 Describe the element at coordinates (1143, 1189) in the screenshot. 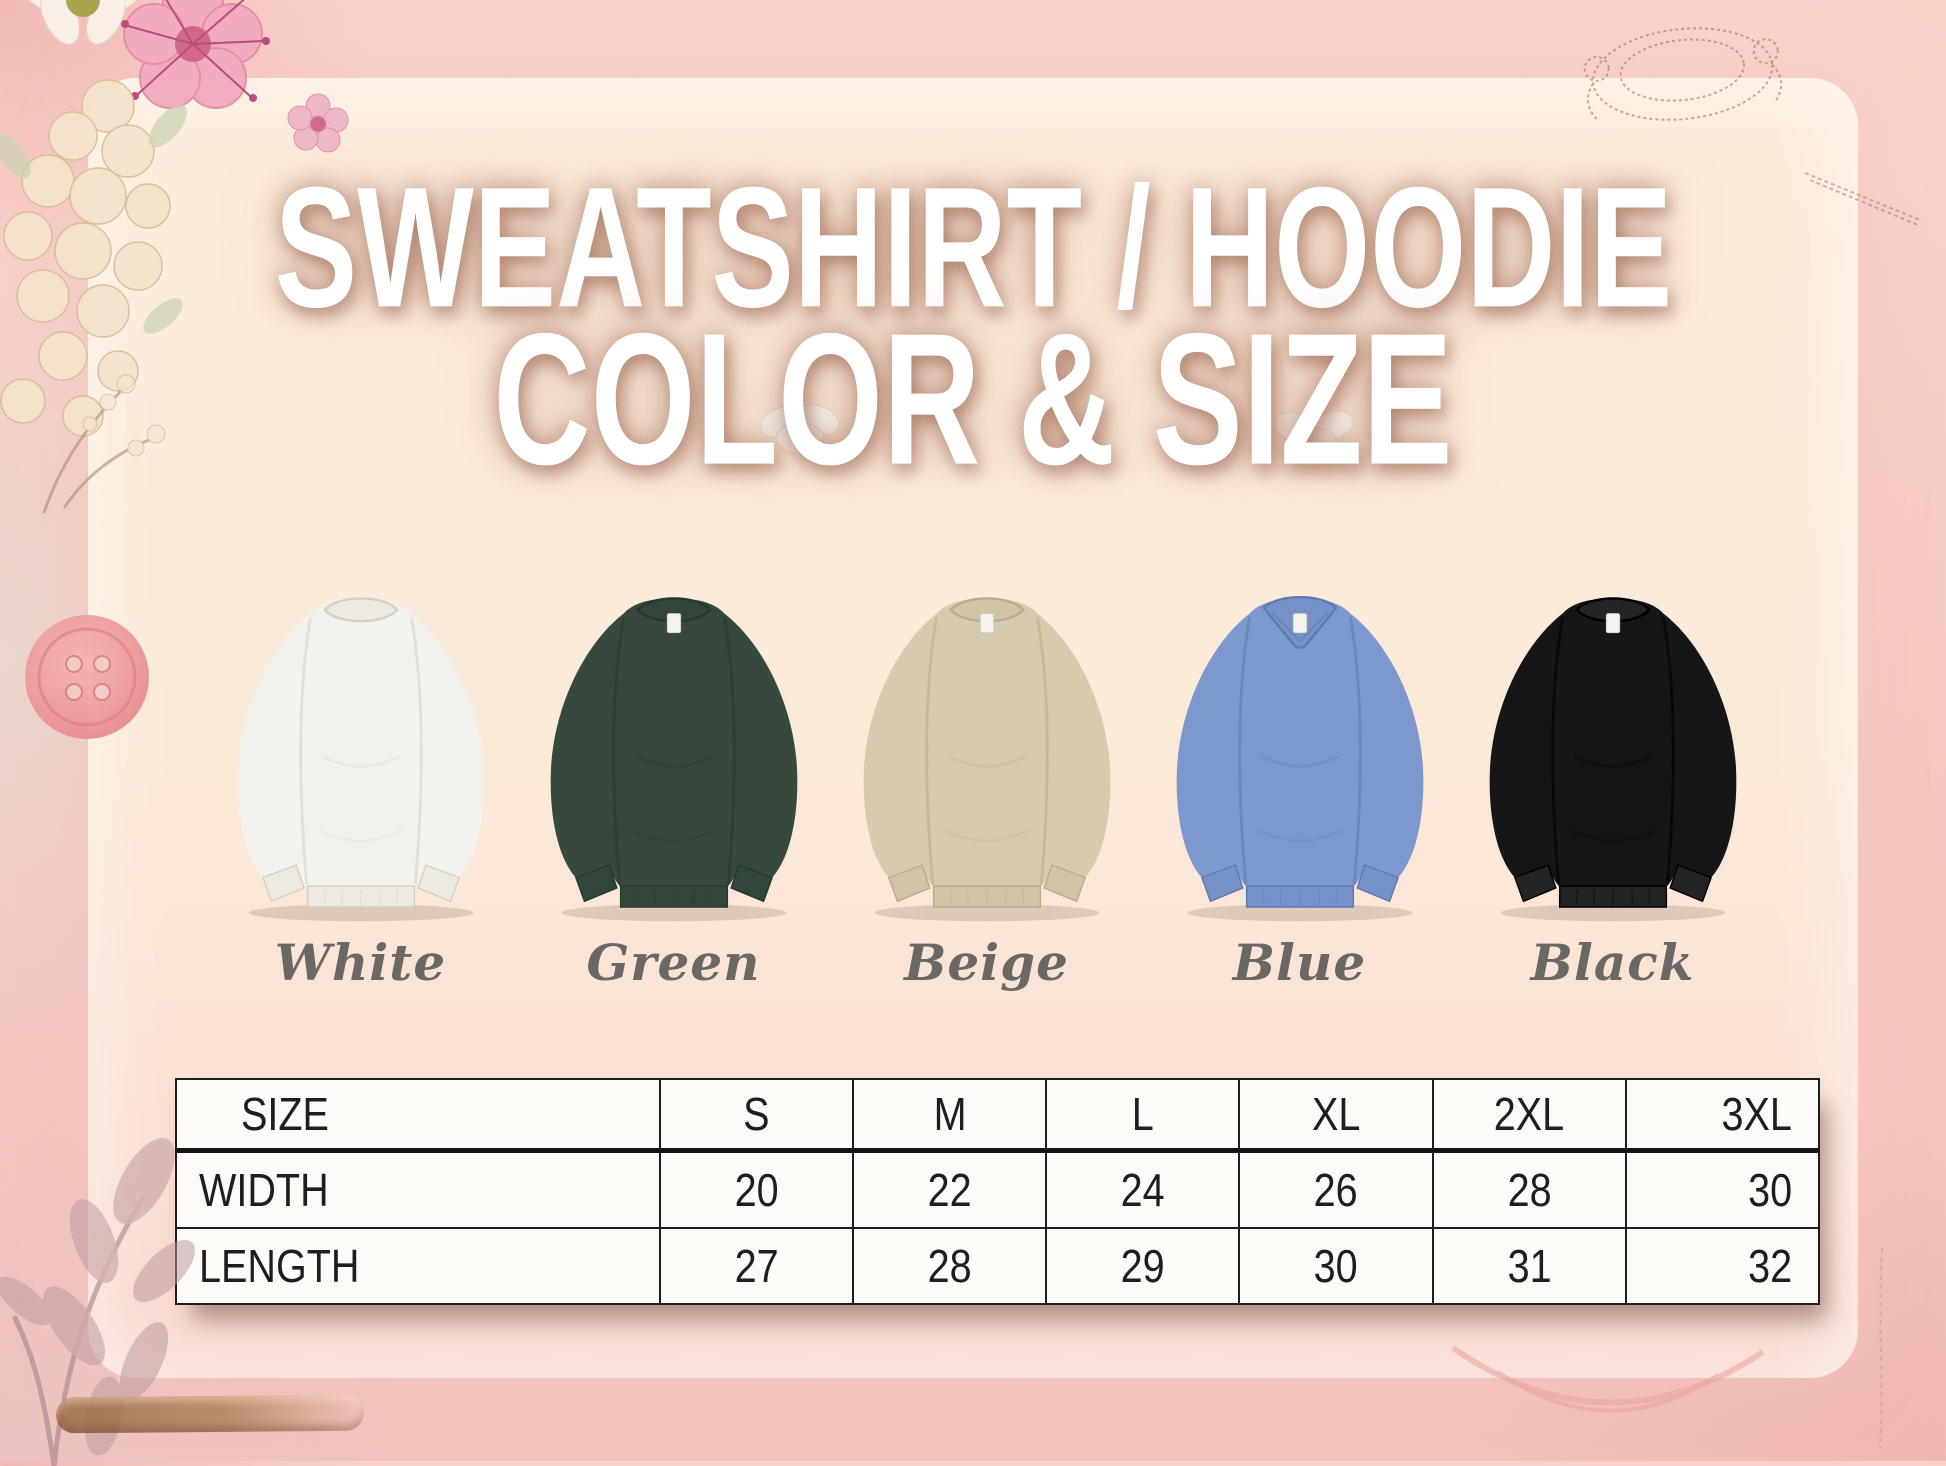

I see `cell-width-l: 24` at that location.